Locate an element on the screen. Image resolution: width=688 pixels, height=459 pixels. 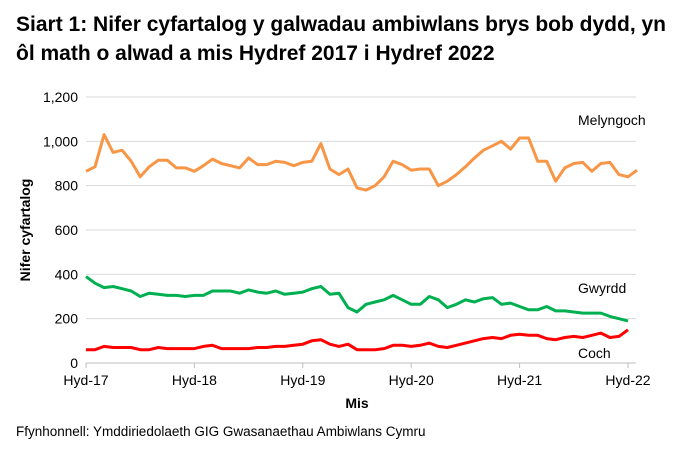
x-tick-label: Hyd-17 is located at coordinates (85, 380).